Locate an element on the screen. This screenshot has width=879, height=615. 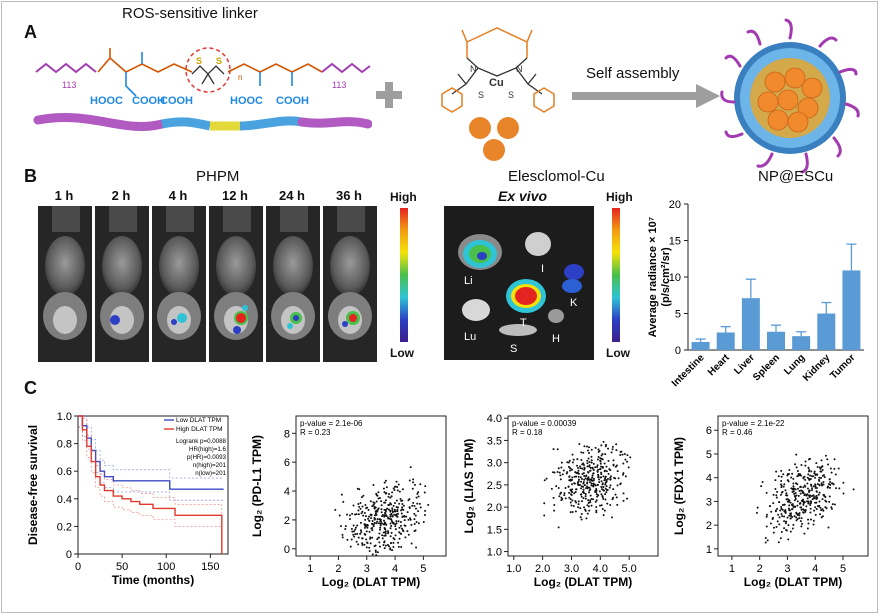
p-value-label: p-value = 2.1e-22 is located at coordinates (753, 423).